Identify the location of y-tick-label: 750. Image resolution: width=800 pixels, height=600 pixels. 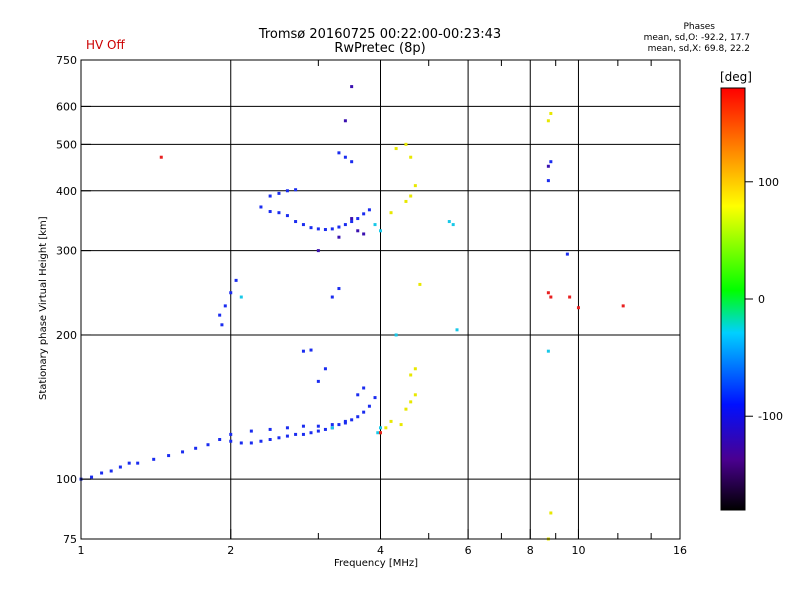
(66, 60).